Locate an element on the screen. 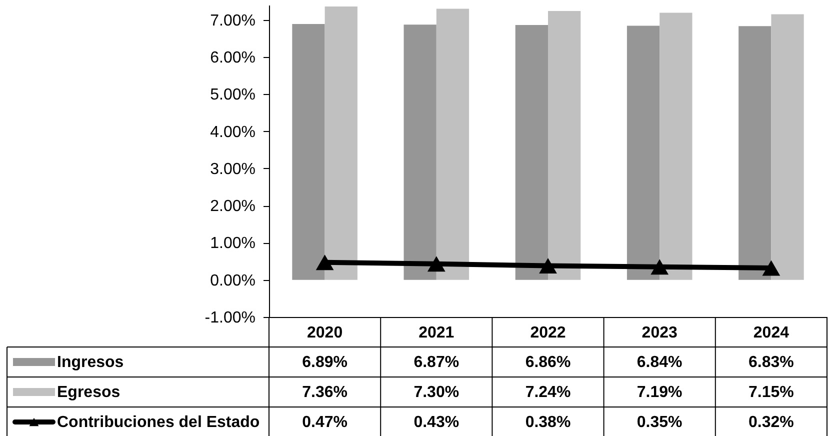 Image resolution: width=832 pixels, height=436 pixels. y-tick-label: 3.00% is located at coordinates (233, 169).